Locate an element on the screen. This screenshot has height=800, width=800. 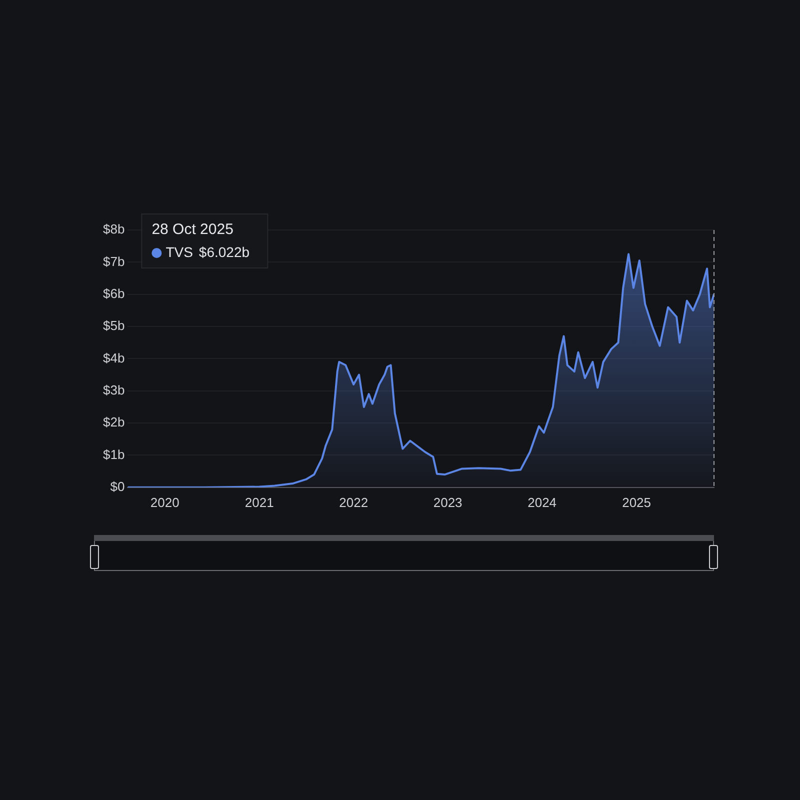
y-tick-label: $0 is located at coordinates (117, 486).